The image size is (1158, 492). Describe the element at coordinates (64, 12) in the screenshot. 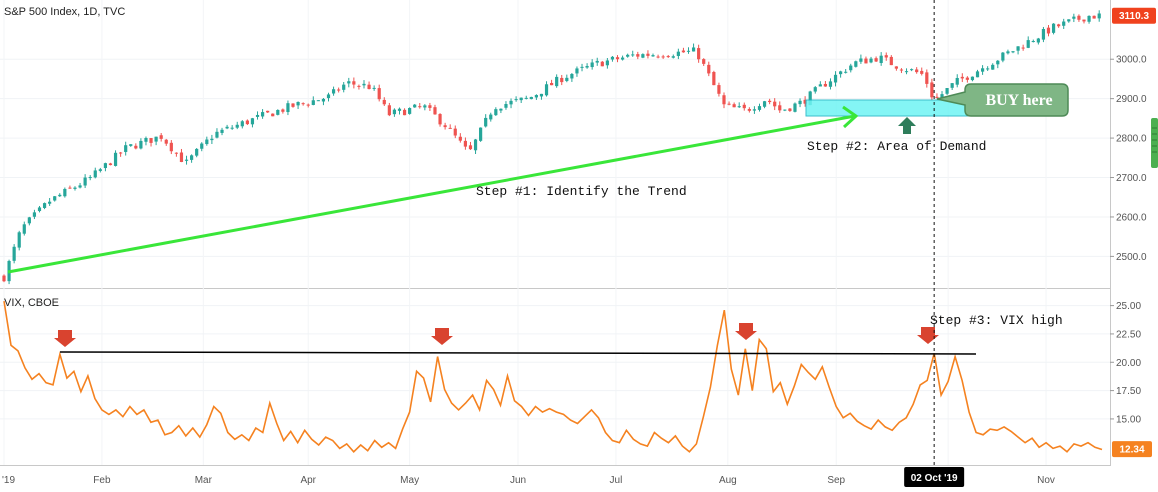

I see `price-panel-title: S&P 500 Index, 1D, TVC` at that location.